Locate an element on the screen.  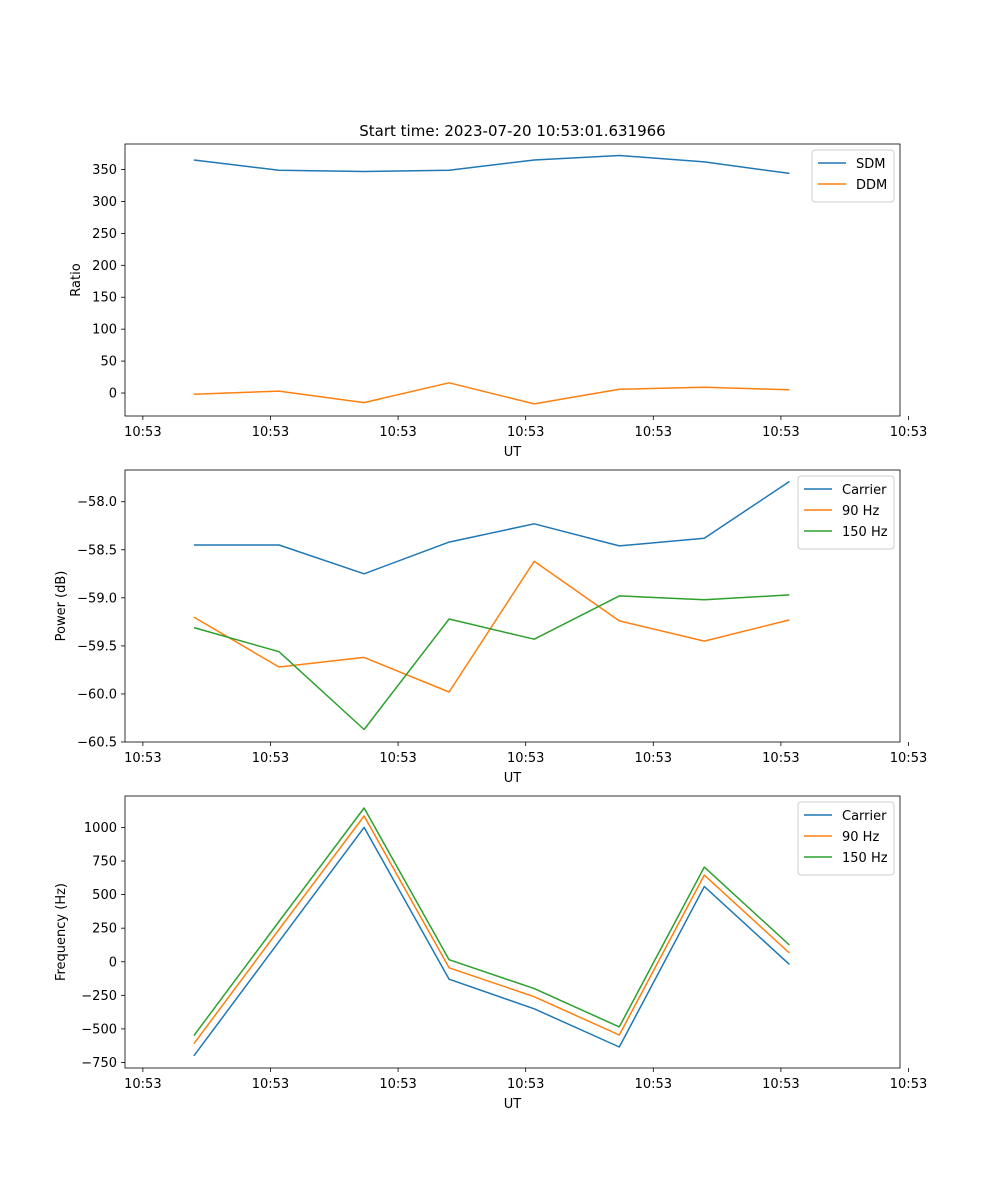
series-line-90-hz is located at coordinates (491, 930).